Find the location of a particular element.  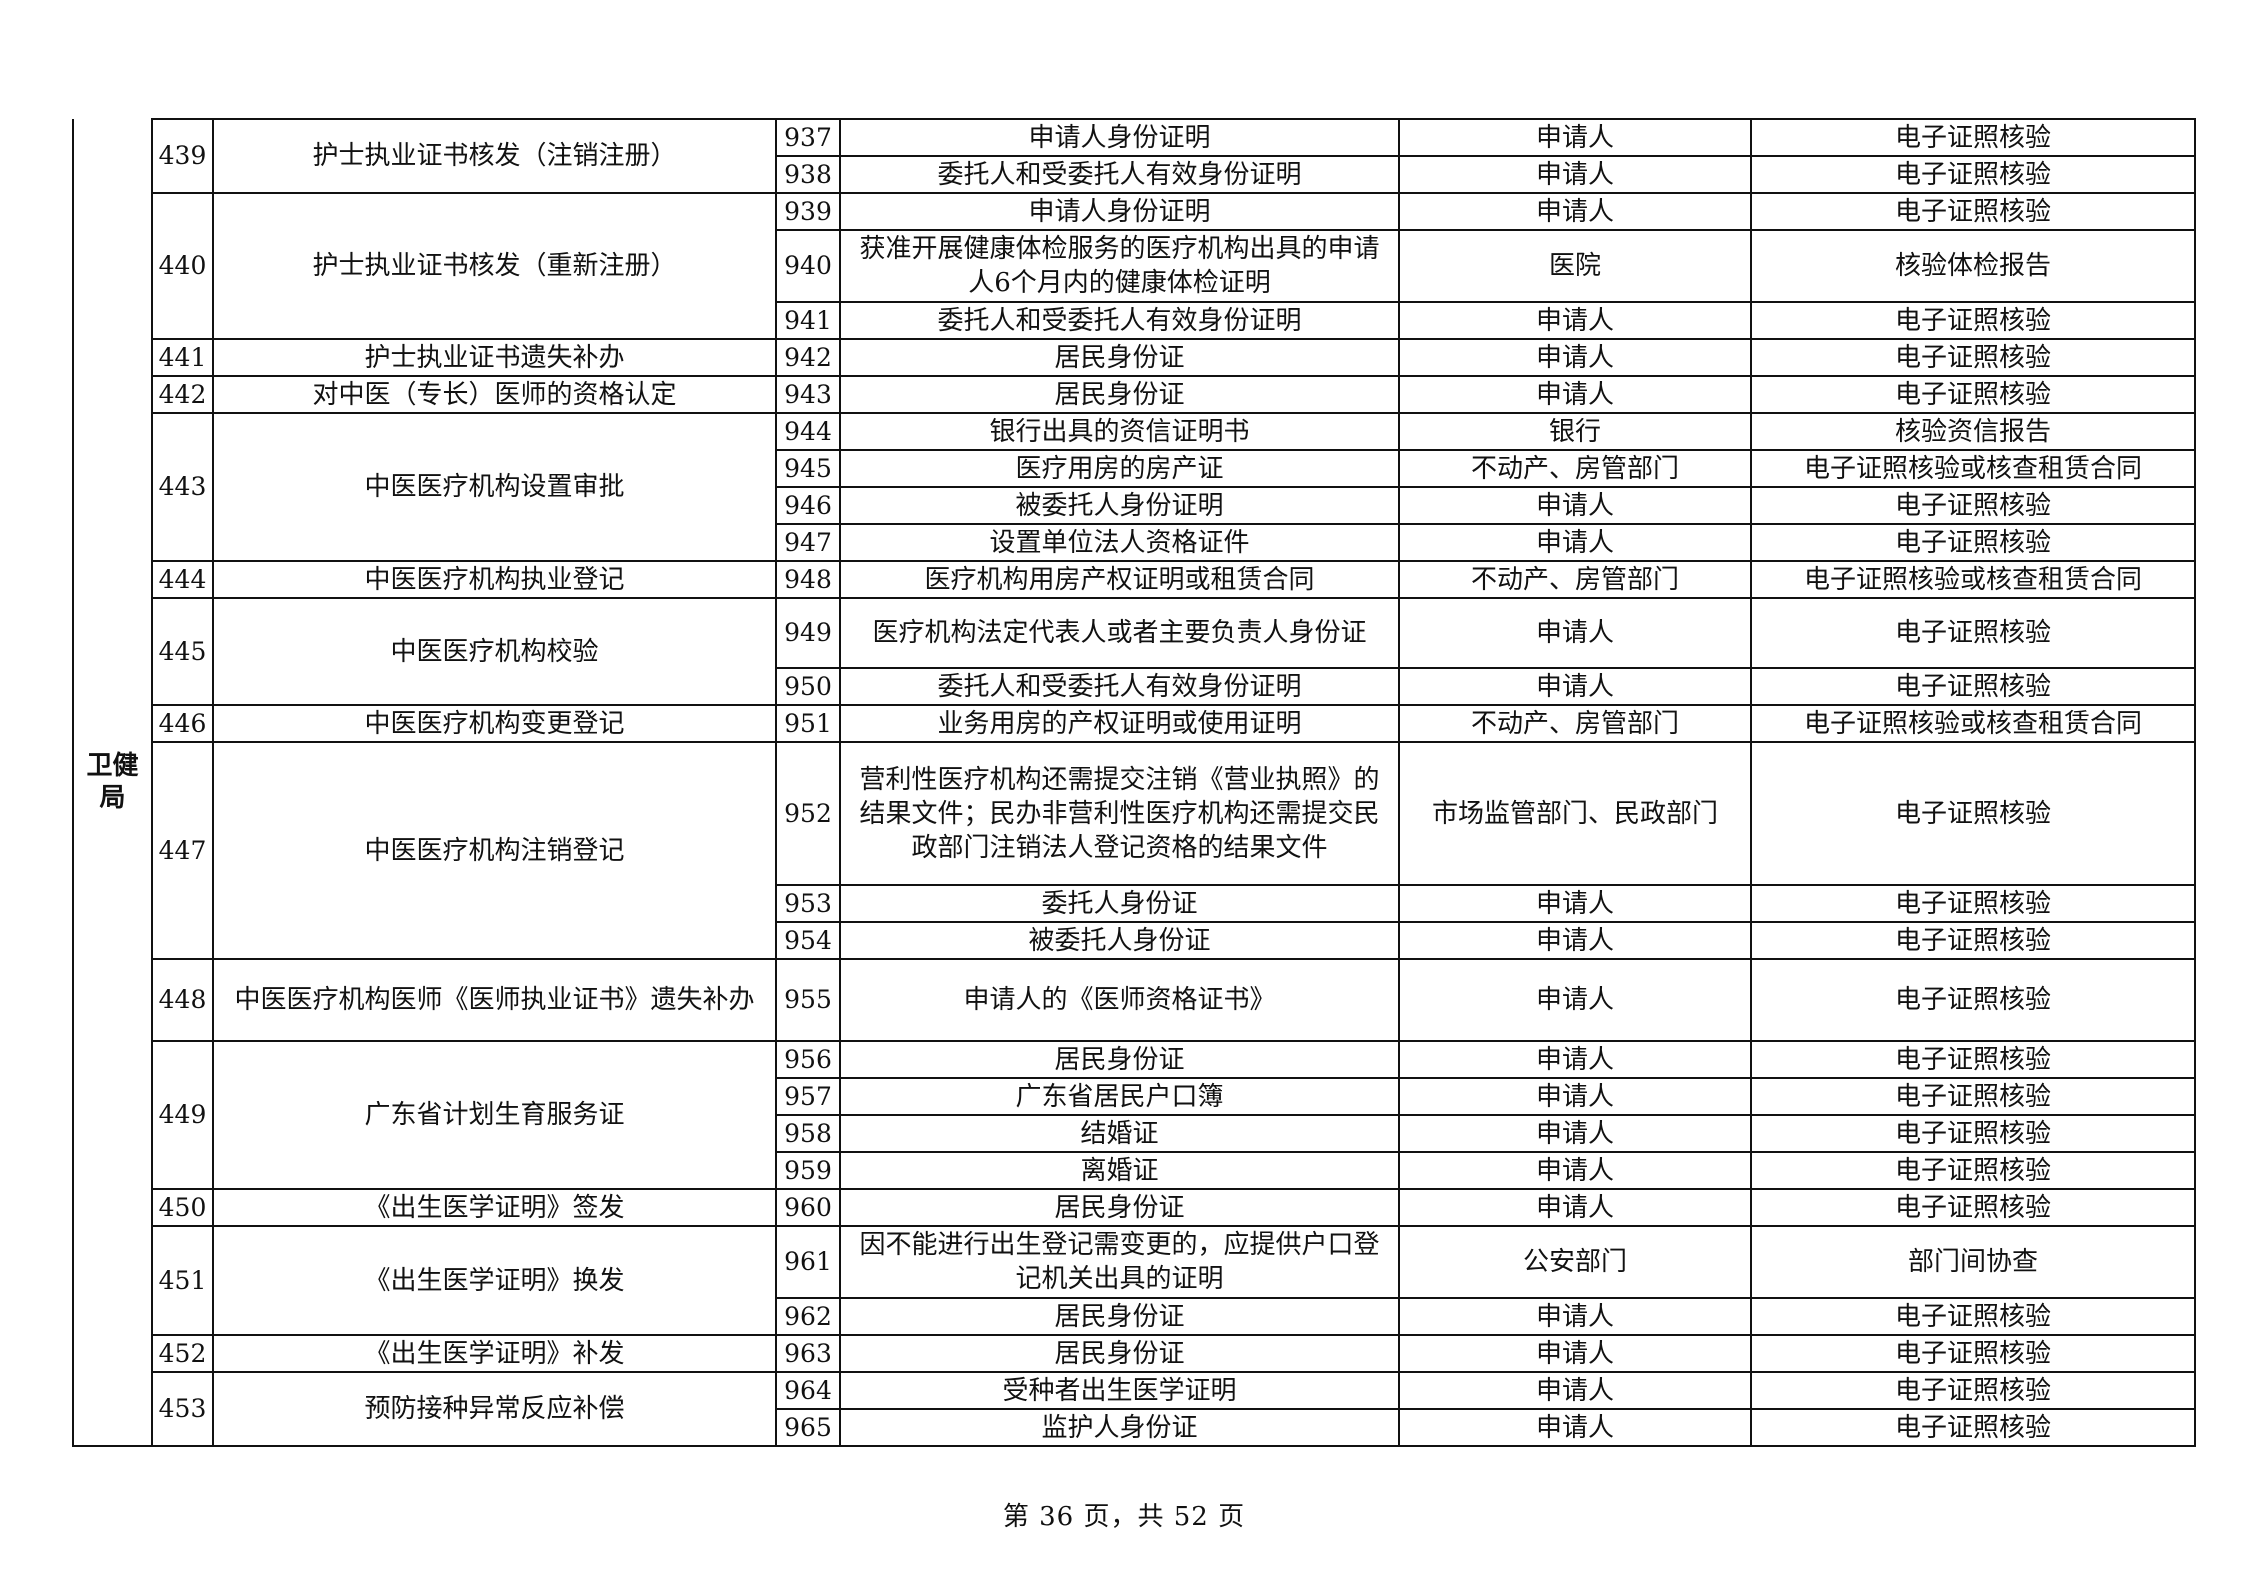

table-row: 950 委托人和受委托人有效身份证明 申请人 电子证照核验 is located at coordinates (1134, 686).